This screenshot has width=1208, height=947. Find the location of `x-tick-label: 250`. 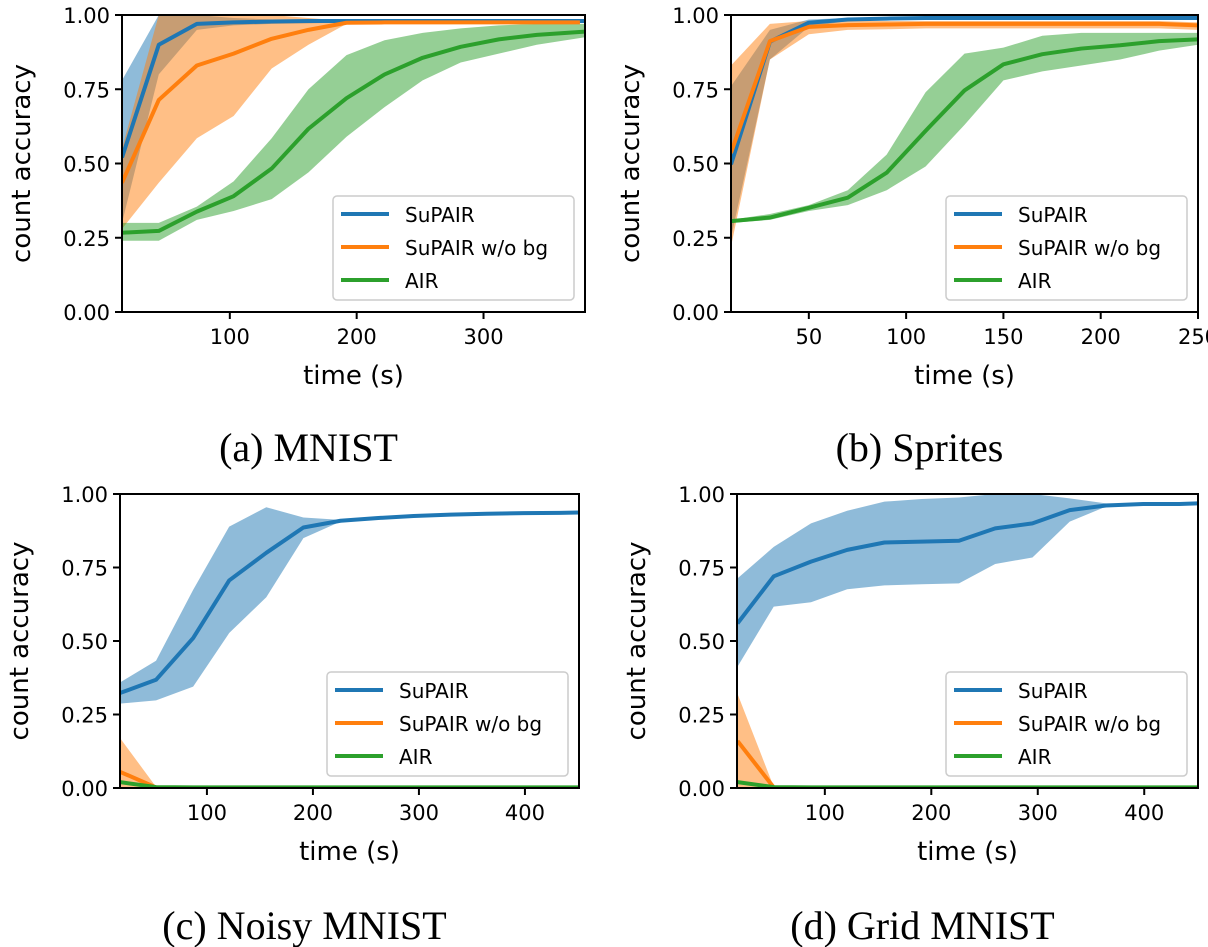

x-tick-label: 250 is located at coordinates (1193, 337).